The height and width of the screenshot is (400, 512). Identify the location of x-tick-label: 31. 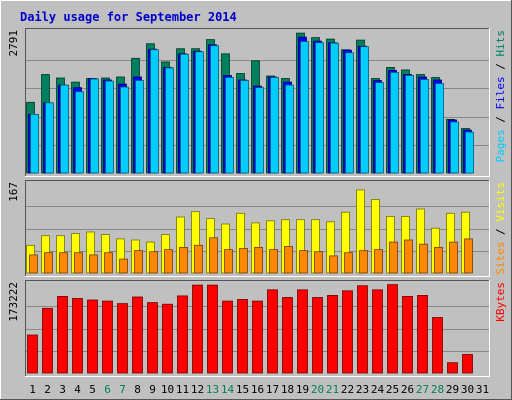
(482, 389).